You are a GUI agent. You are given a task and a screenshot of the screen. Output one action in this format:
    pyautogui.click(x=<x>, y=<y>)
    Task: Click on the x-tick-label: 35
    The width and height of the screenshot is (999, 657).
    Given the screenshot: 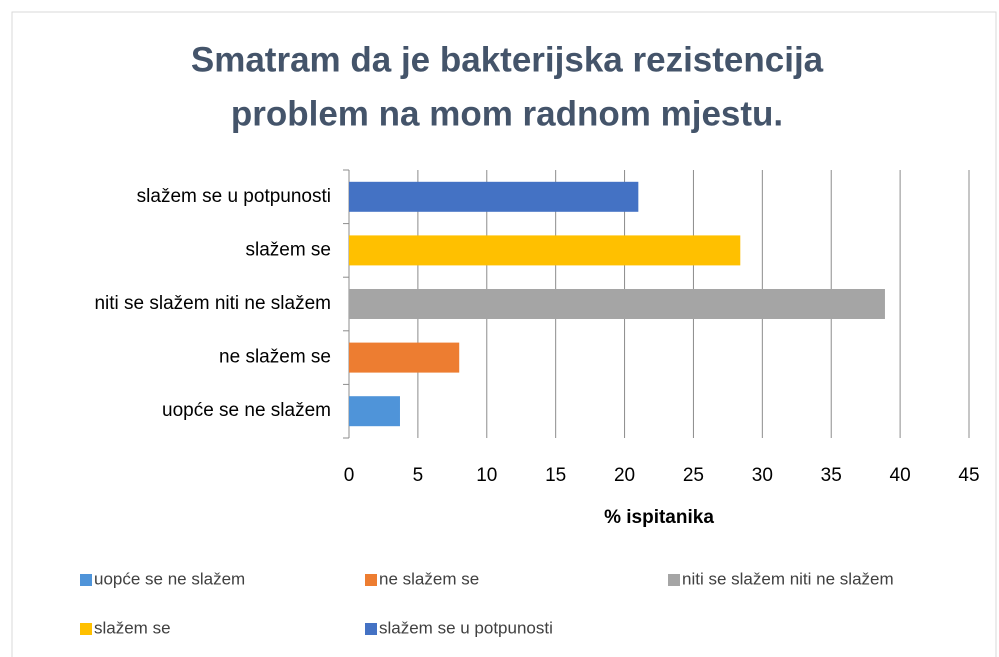 What is the action you would take?
    pyautogui.click(x=831, y=475)
    